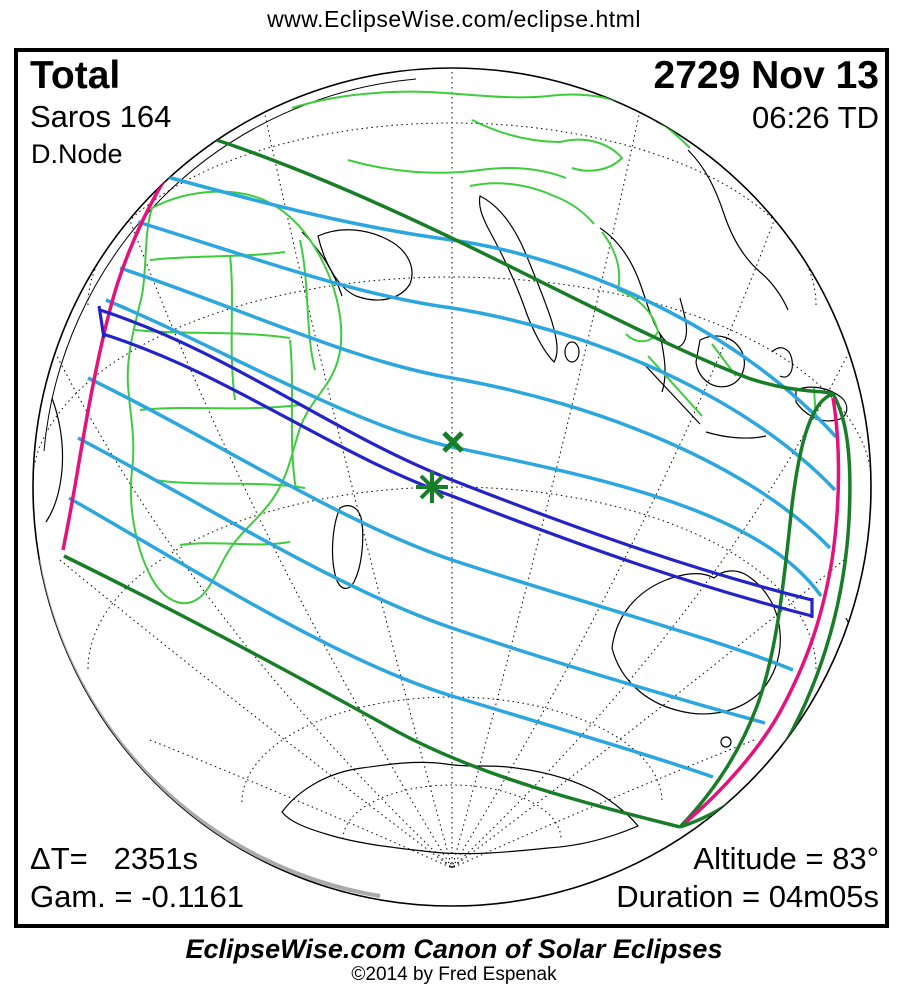 The height and width of the screenshot is (1004, 908). Describe the element at coordinates (77, 154) in the screenshot. I see `node-label: D.Node` at that location.